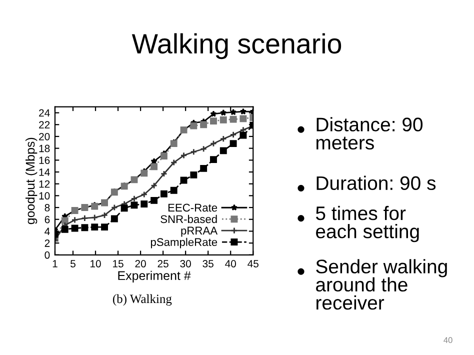 Image resolution: width=474 pixels, height=355 pixels. What do you see at coordinates (44, 136) in the screenshot?
I see `y-tick-label: 20` at bounding box center [44, 136].